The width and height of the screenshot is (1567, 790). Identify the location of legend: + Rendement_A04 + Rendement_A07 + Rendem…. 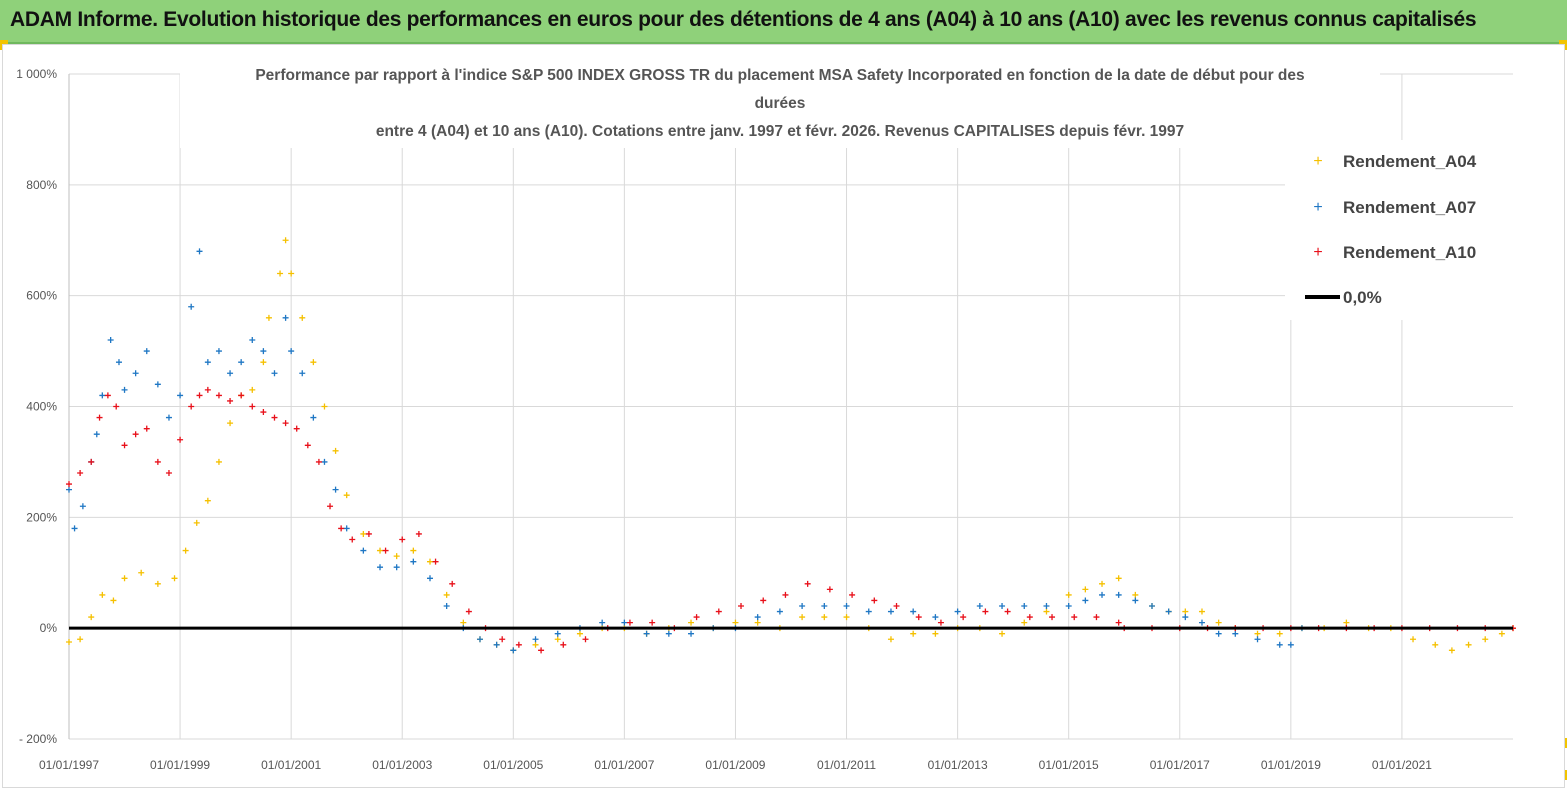
(1400, 230).